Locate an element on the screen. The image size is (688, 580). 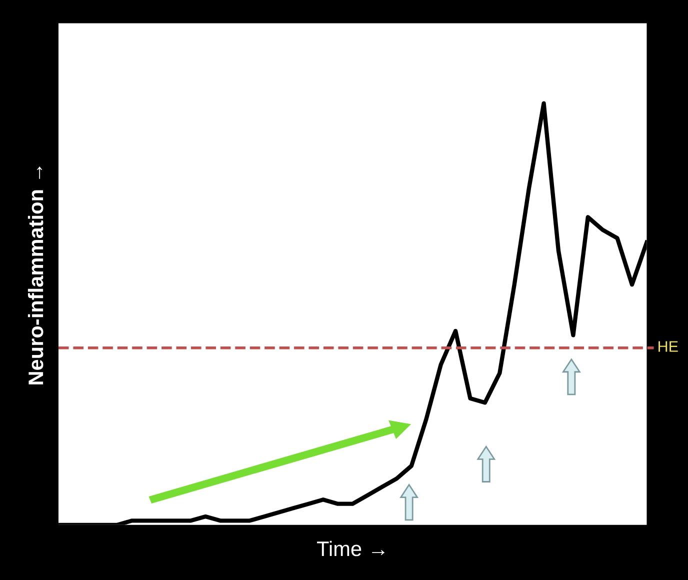
y-axis-title: Neuro-inflammation → is located at coordinates (36, 275).